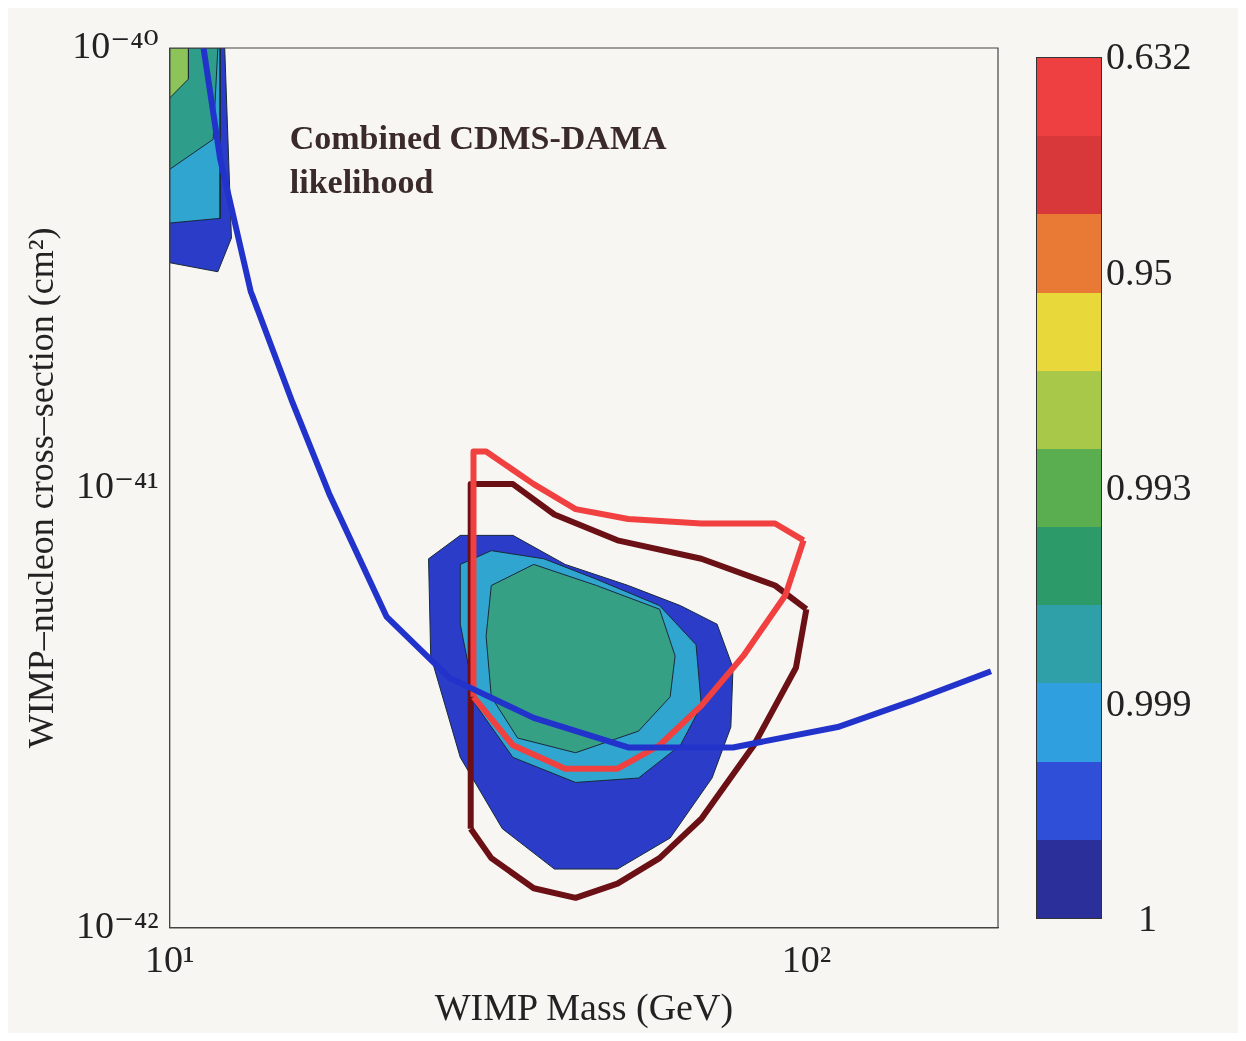 Image resolution: width=1246 pixels, height=1041 pixels. I want to click on text: 0.632, so click(1149, 56).